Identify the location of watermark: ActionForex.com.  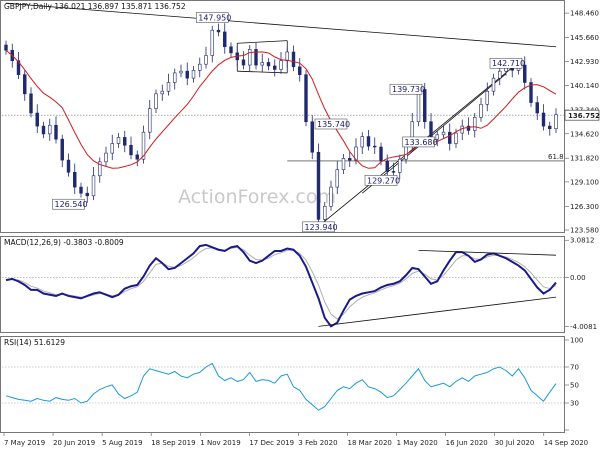
(257, 197).